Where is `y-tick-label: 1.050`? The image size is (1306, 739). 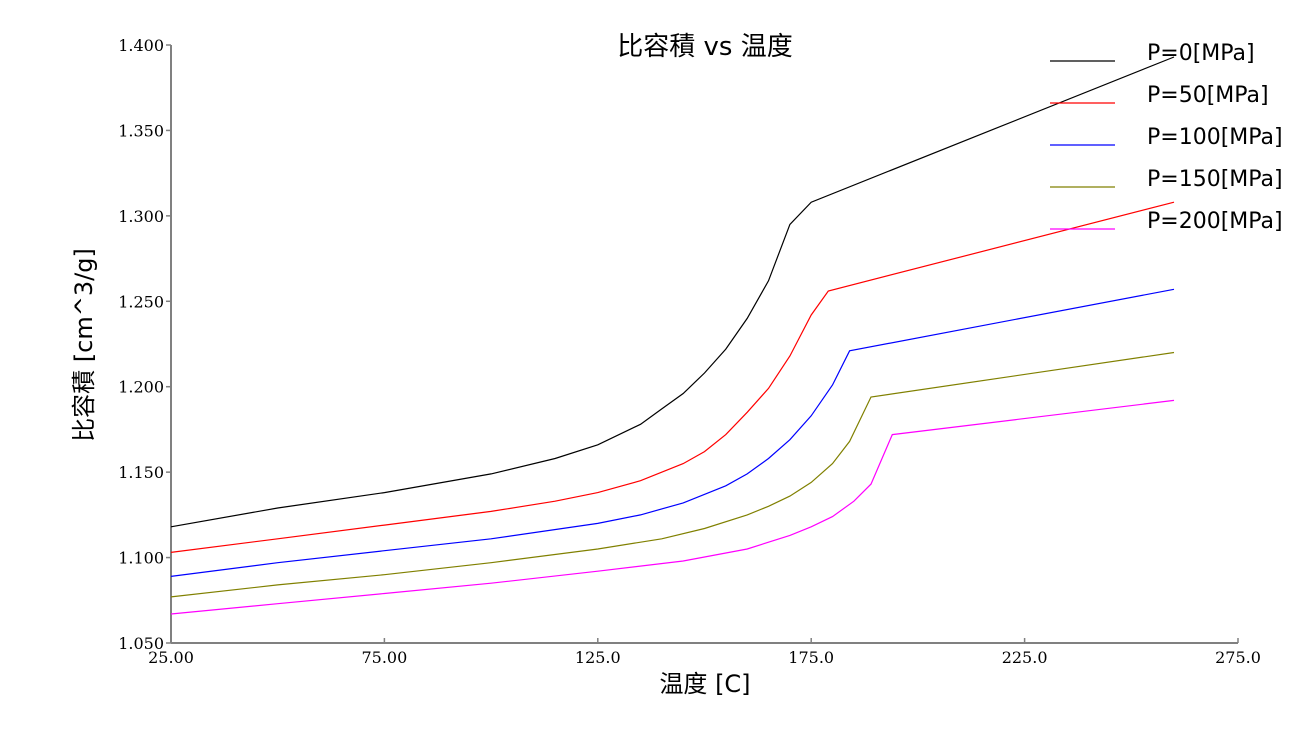
y-tick-label: 1.050 is located at coordinates (141, 643).